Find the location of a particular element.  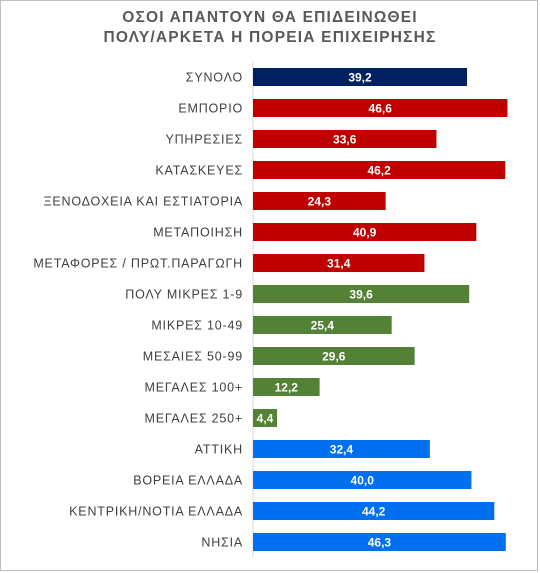

category-label: ΜΙΚΡΕΣ 10-49 is located at coordinates (197, 326).